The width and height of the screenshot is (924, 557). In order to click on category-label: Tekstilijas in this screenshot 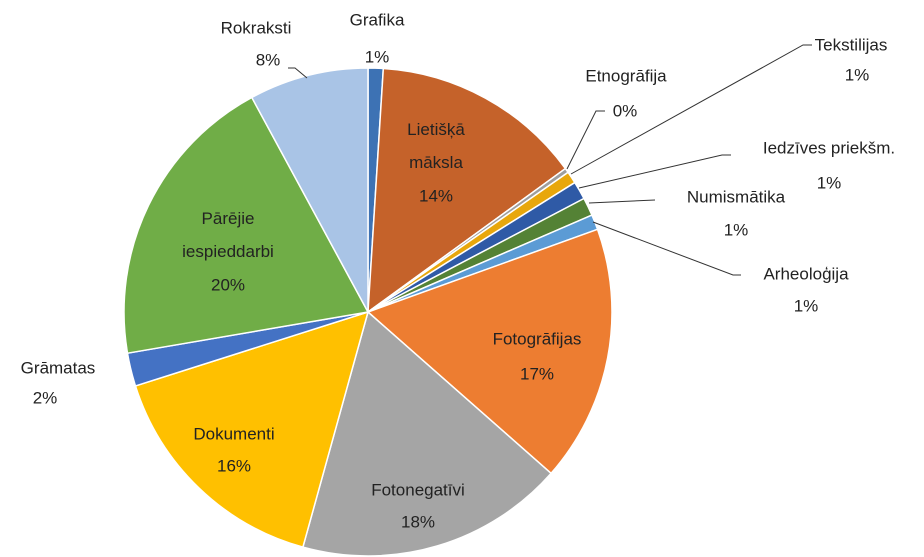, I will do `click(851, 45)`.